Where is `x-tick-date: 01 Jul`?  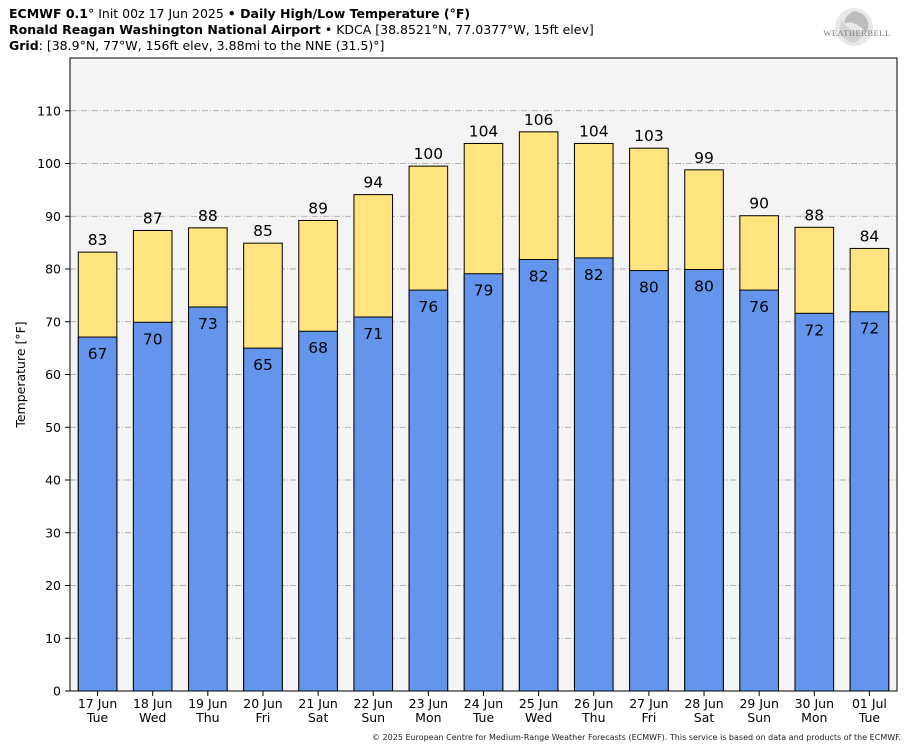 x-tick-date: 01 Jul is located at coordinates (869, 703).